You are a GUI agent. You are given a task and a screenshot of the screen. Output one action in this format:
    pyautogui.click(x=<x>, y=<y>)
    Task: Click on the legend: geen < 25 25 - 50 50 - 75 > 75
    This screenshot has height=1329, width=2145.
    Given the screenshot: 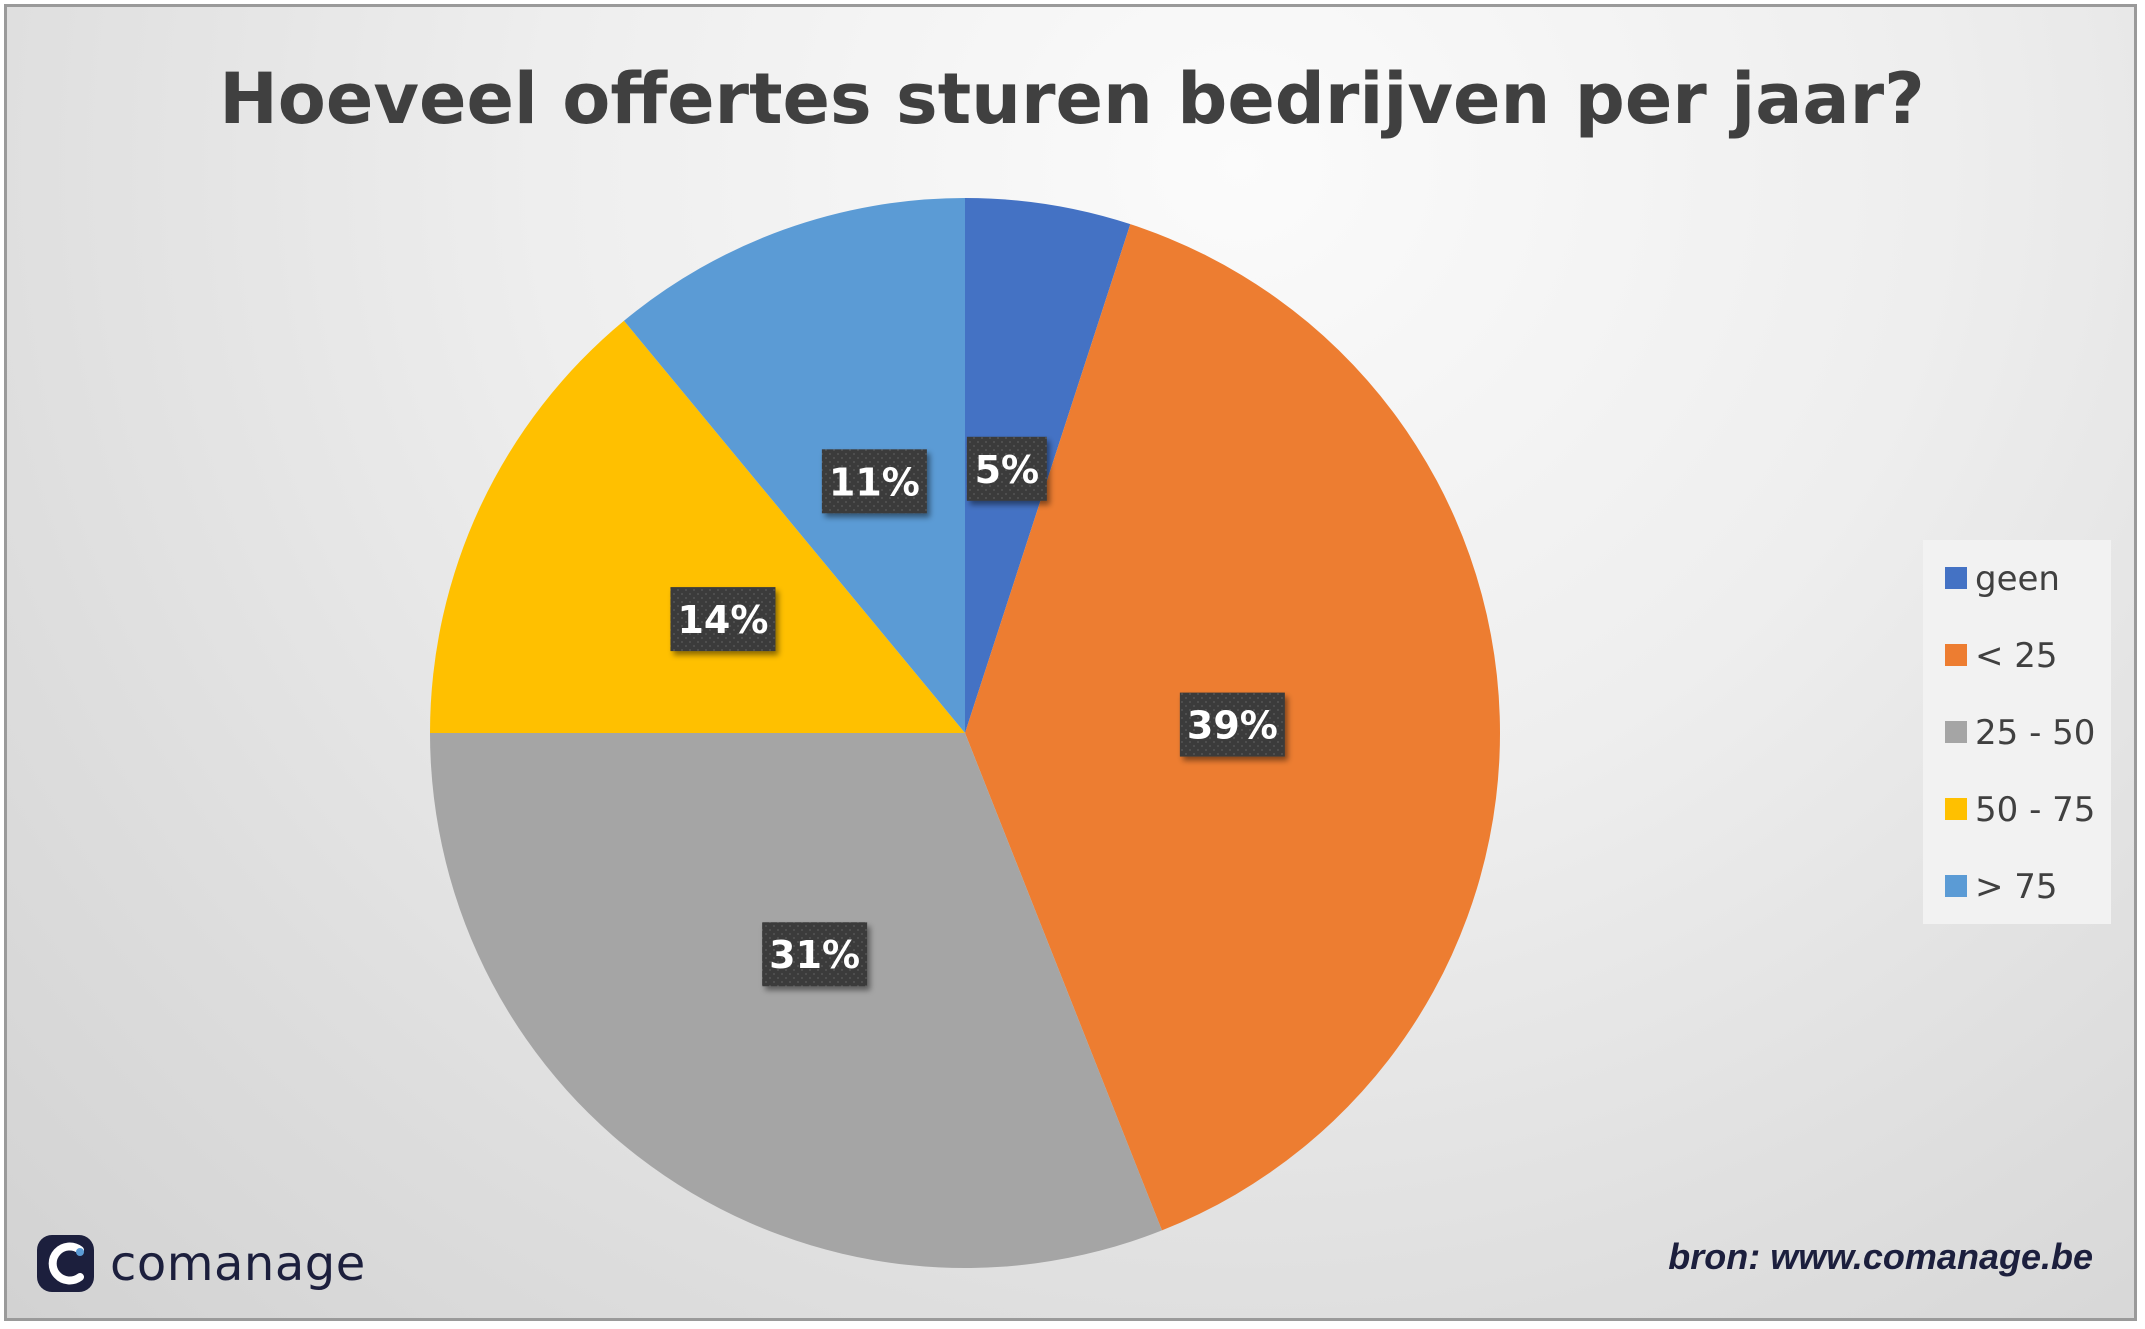 What is the action you would take?
    pyautogui.click(x=2017, y=732)
    